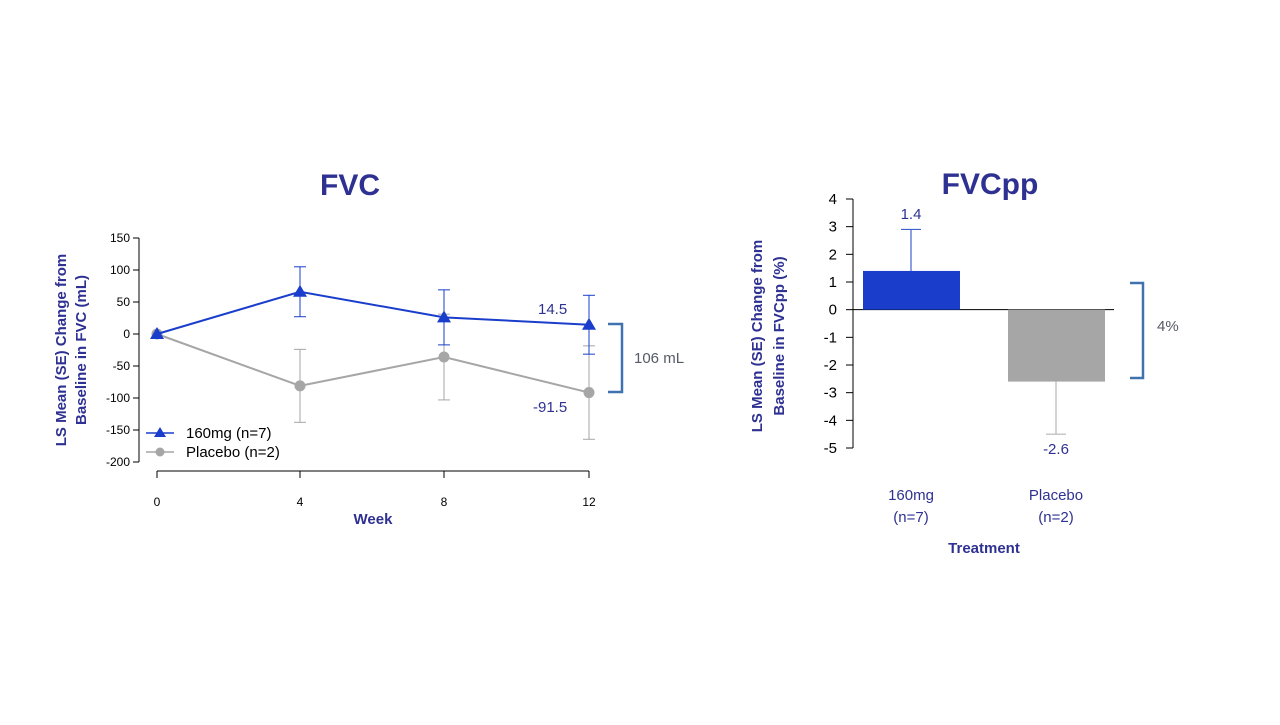 This screenshot has width=1280, height=725. Describe the element at coordinates (830, 365) in the screenshot. I see `fvcpp-y-tick-label: -2` at that location.